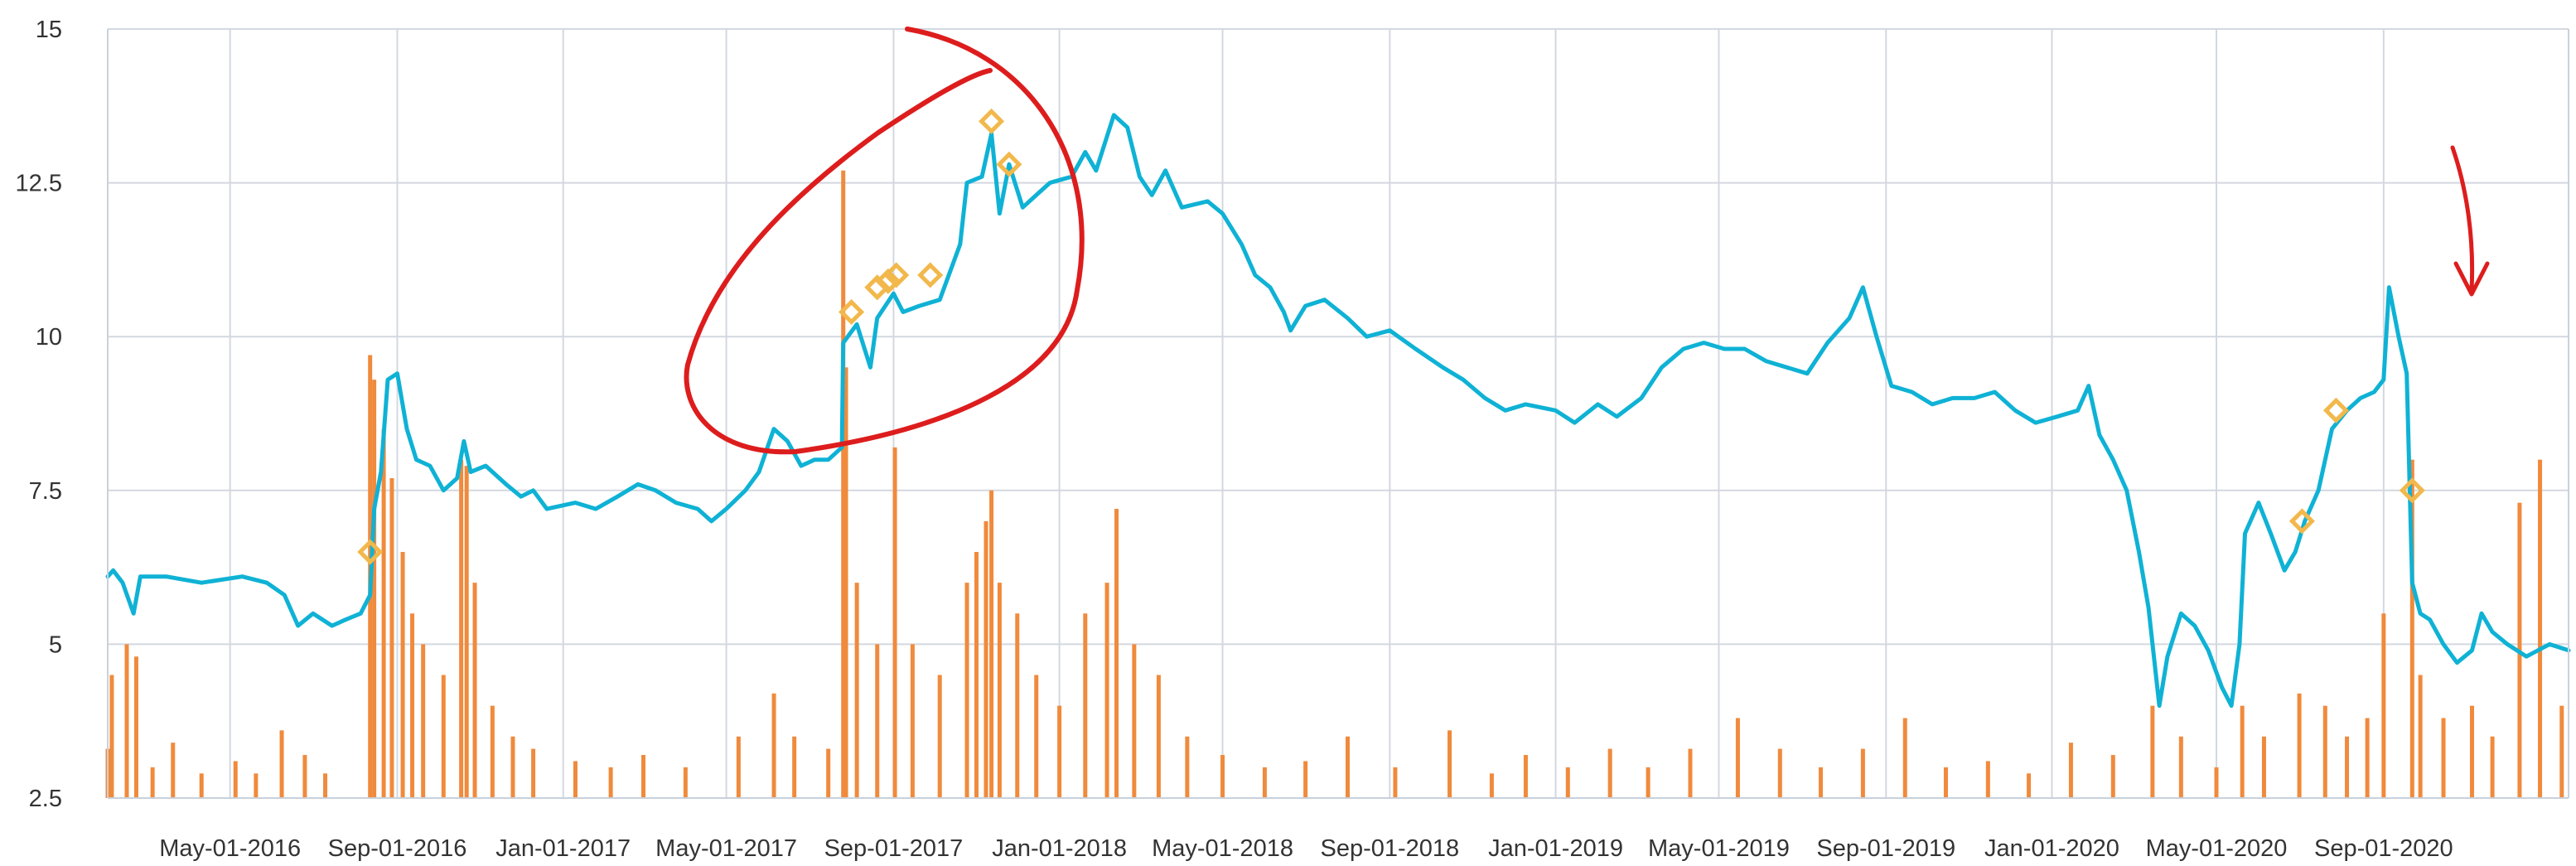 This screenshot has height=866, width=2576. I want to click on y-tick-label: 7.5, so click(45, 491).